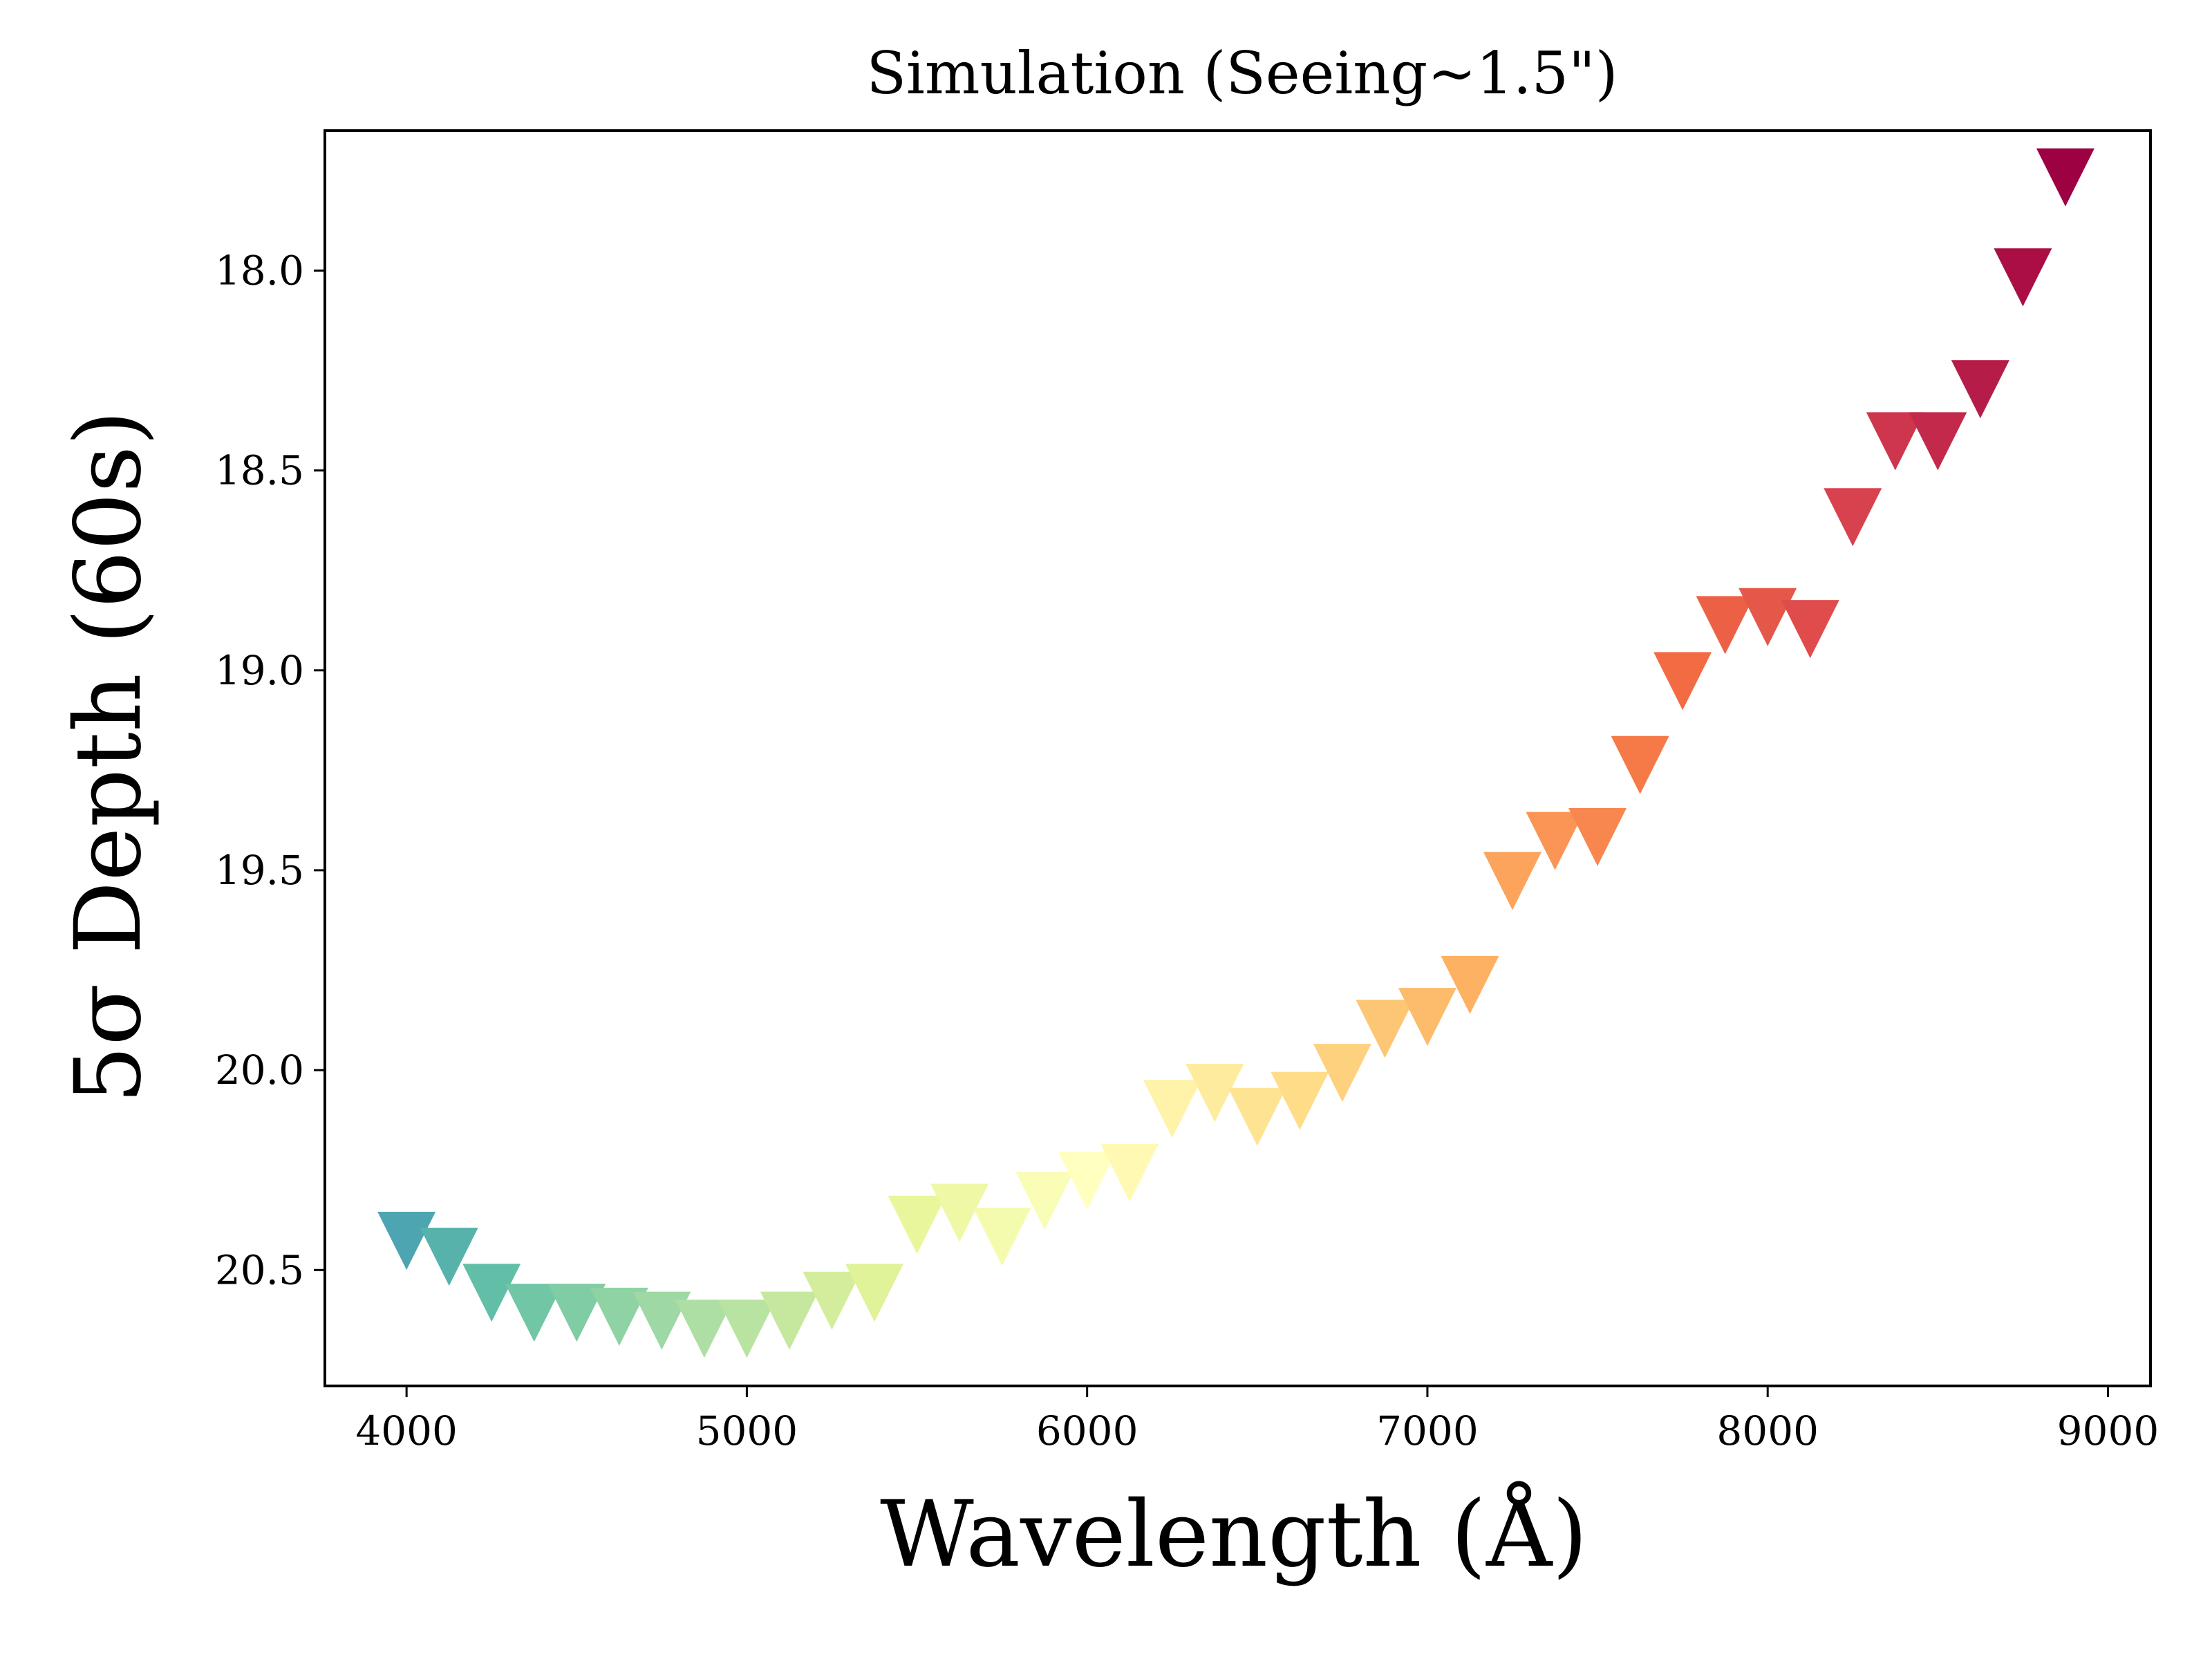  Describe the element at coordinates (1427, 1431) in the screenshot. I see `x-tick-label: 7000` at that location.